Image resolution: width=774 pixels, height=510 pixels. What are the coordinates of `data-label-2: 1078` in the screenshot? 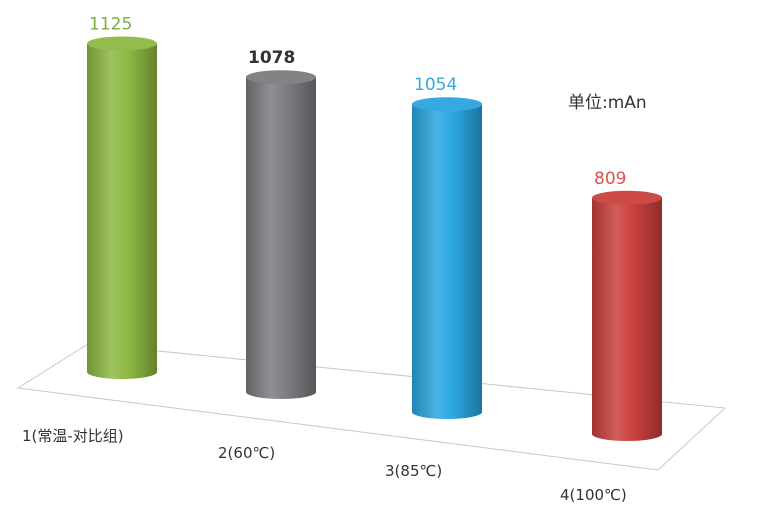 It's located at (271, 58).